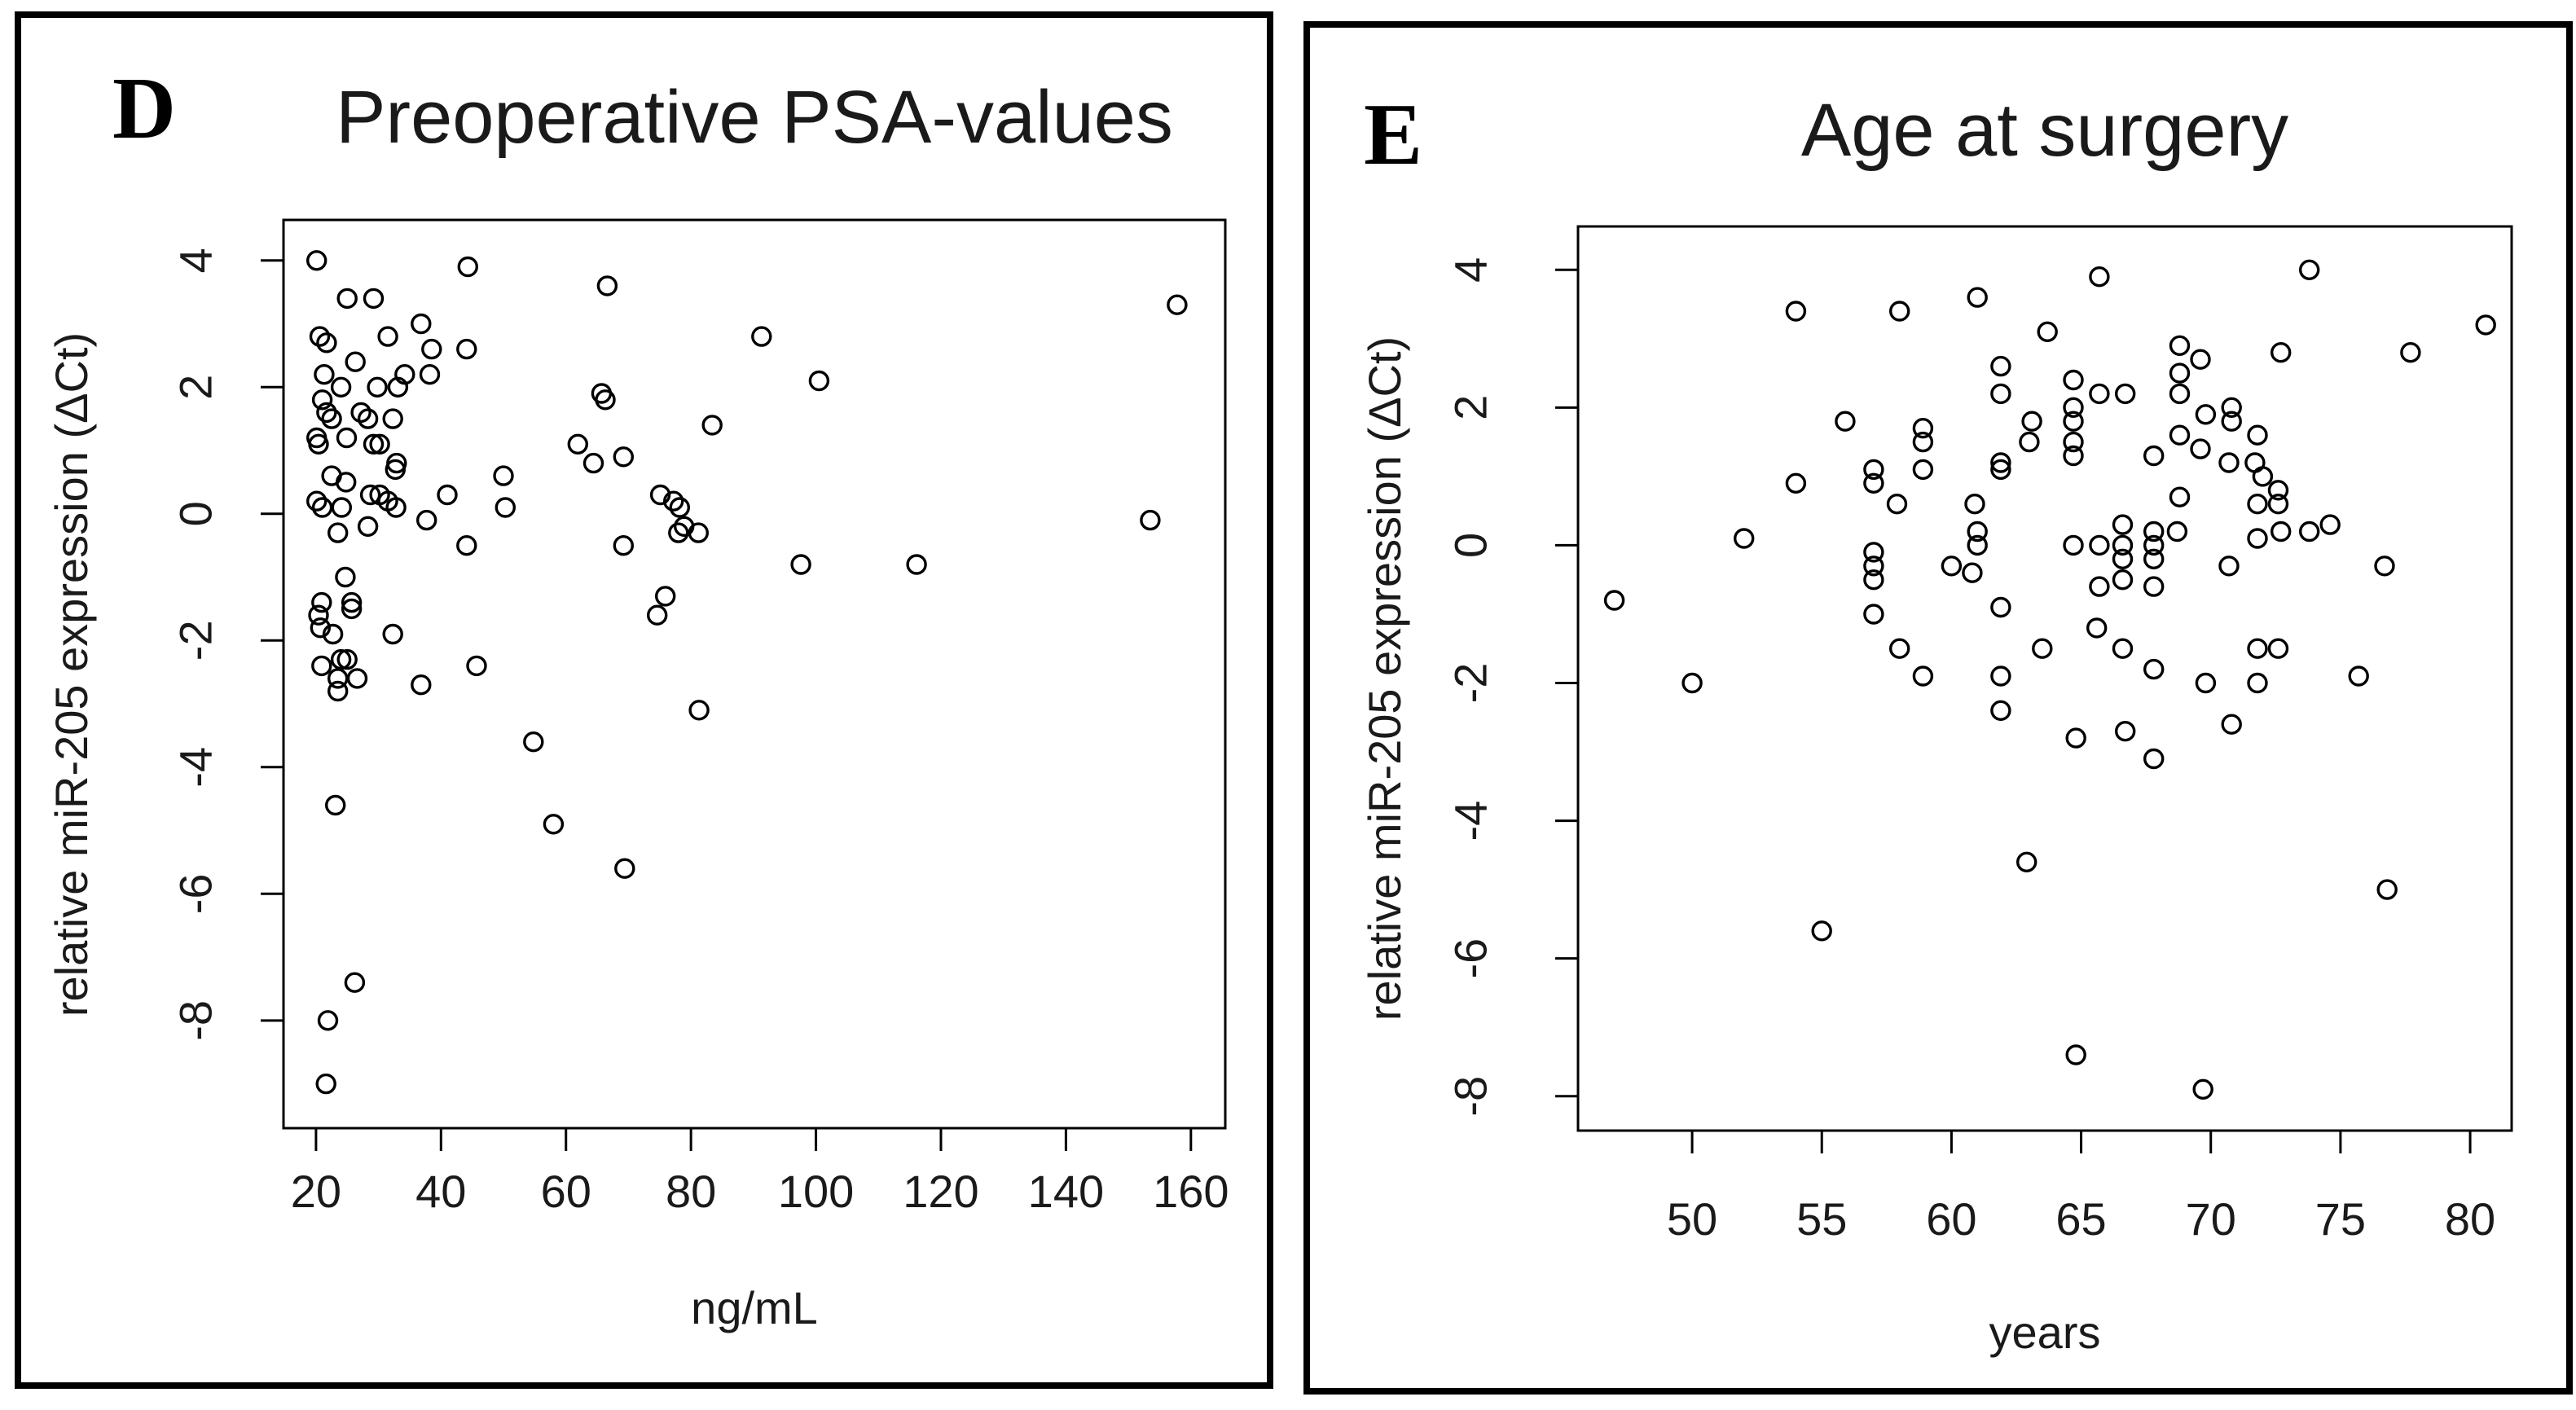 The image size is (2576, 1410). Describe the element at coordinates (144, 109) in the screenshot. I see `panel-letter-d: D` at that location.